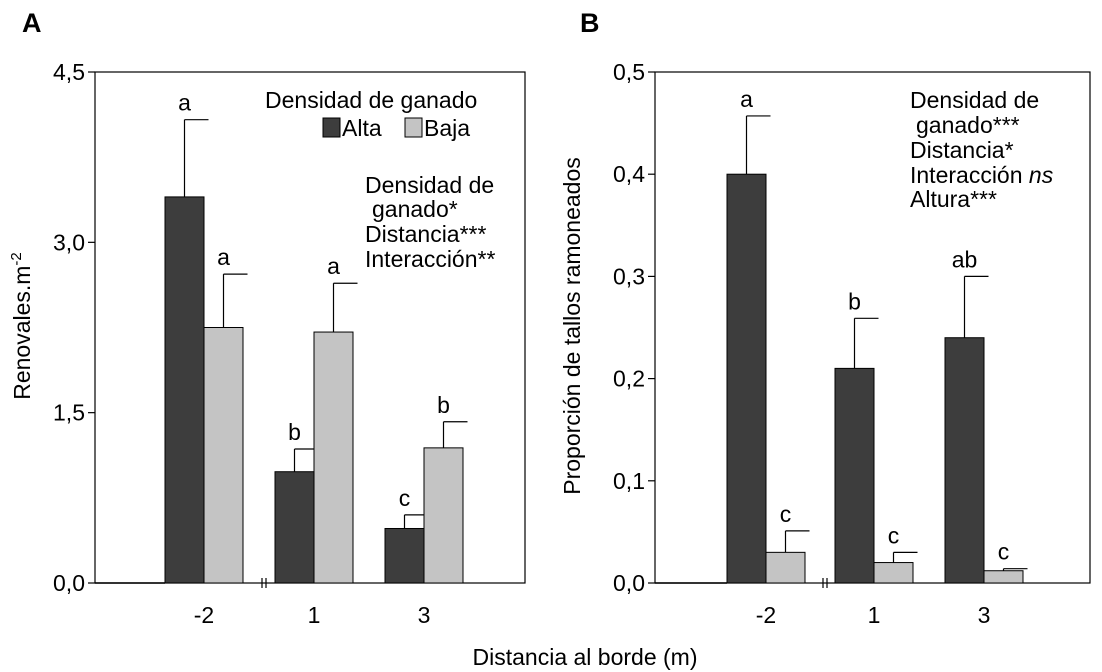  I want to click on stats-line: Distancia*, so click(962, 150).